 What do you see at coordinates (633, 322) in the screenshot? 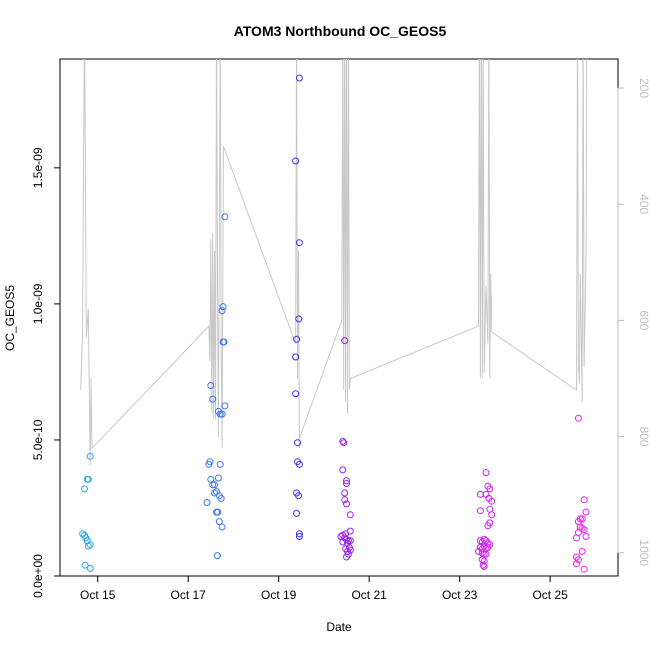
I see `secondary-y-axis: 200 400 600 800 1000` at bounding box center [633, 322].